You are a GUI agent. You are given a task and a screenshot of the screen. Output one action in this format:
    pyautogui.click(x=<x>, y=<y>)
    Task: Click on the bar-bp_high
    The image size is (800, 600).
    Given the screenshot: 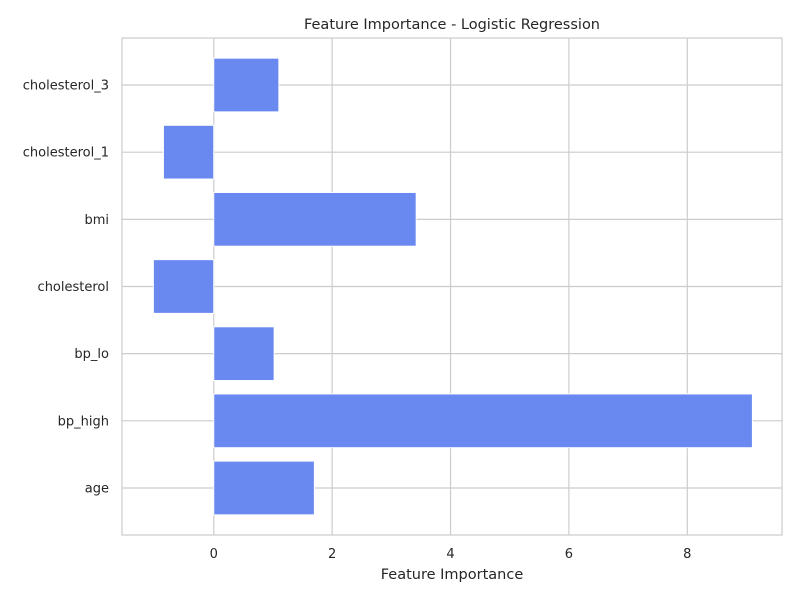 What is the action you would take?
    pyautogui.click(x=483, y=421)
    